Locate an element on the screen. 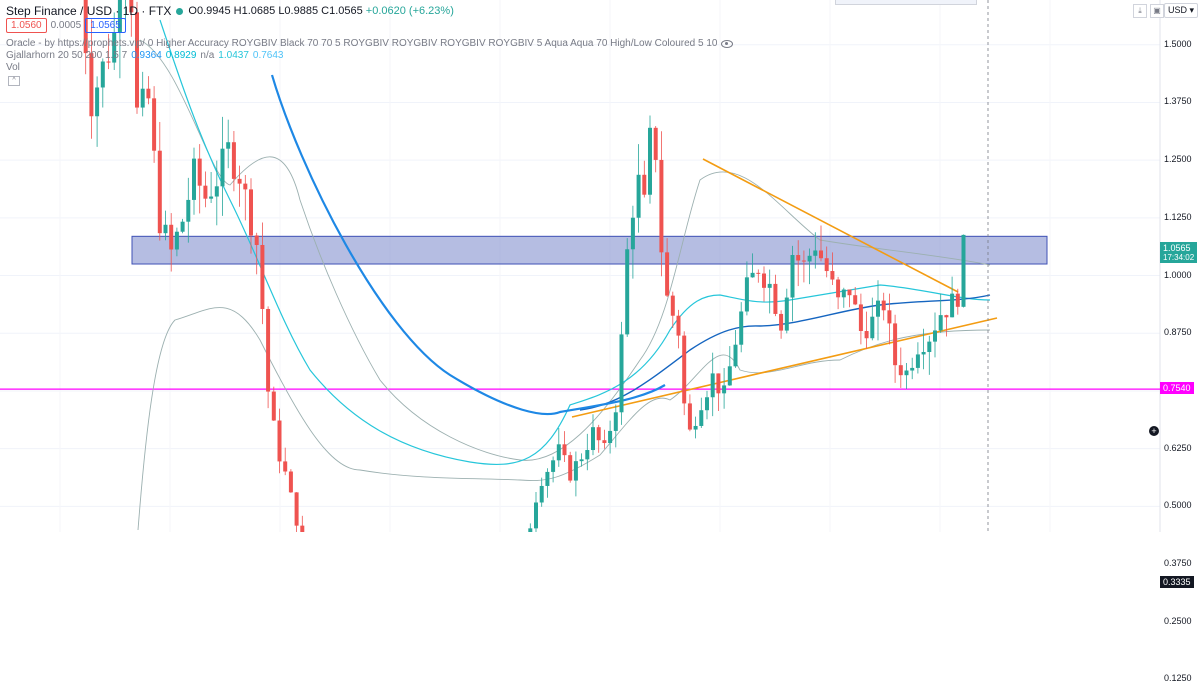  price-tick-label: 1.2500 is located at coordinates (1178, 159).